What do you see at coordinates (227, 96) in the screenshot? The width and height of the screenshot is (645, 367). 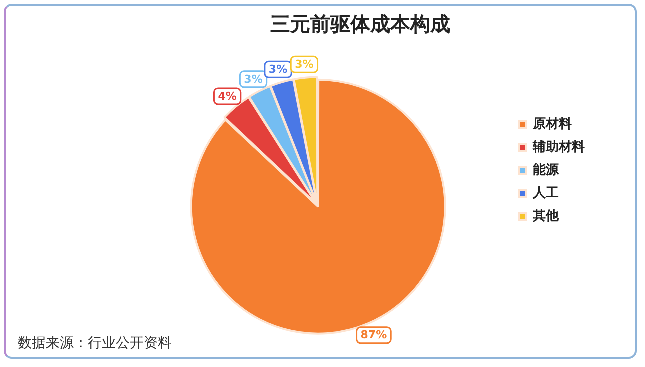 I see `data-label: 4%` at bounding box center [227, 96].